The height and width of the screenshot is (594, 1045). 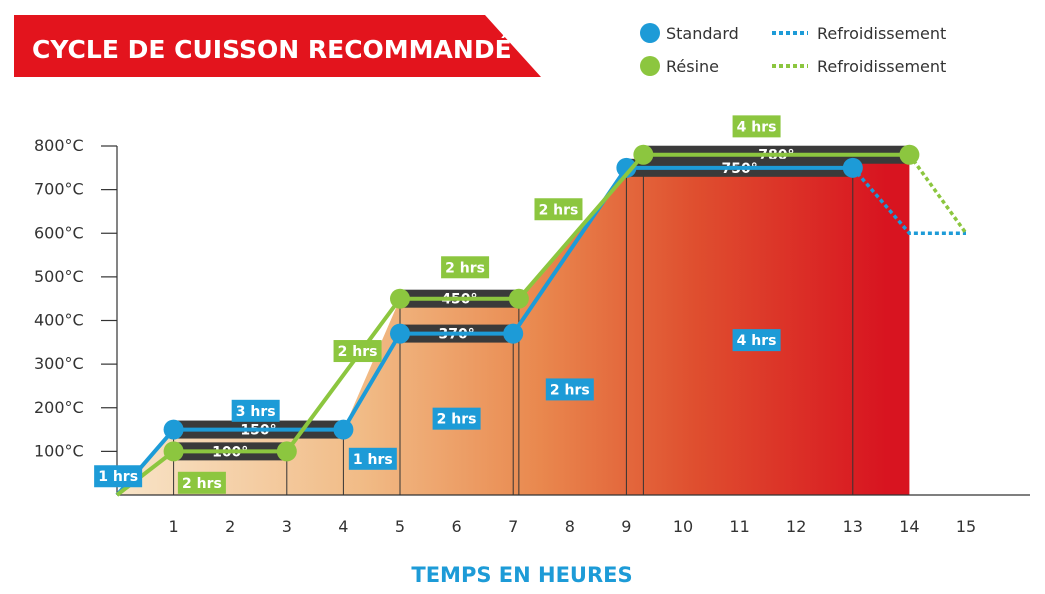 What do you see at coordinates (570, 526) in the screenshot?
I see `x-tick-label: 8` at bounding box center [570, 526].